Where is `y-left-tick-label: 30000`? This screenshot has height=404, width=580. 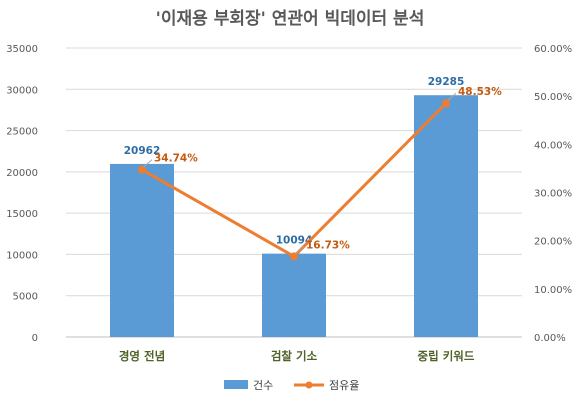
y-left-tick-label: 30000 is located at coordinates (22, 90).